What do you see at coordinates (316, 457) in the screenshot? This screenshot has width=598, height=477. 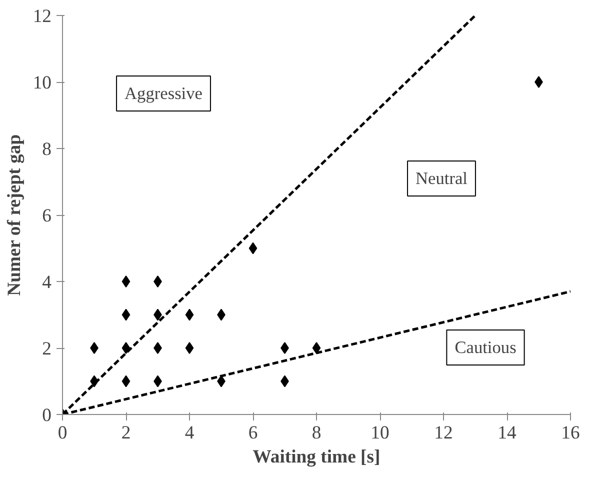 I see `x-axis-title: Waiting time [s]` at bounding box center [316, 457].